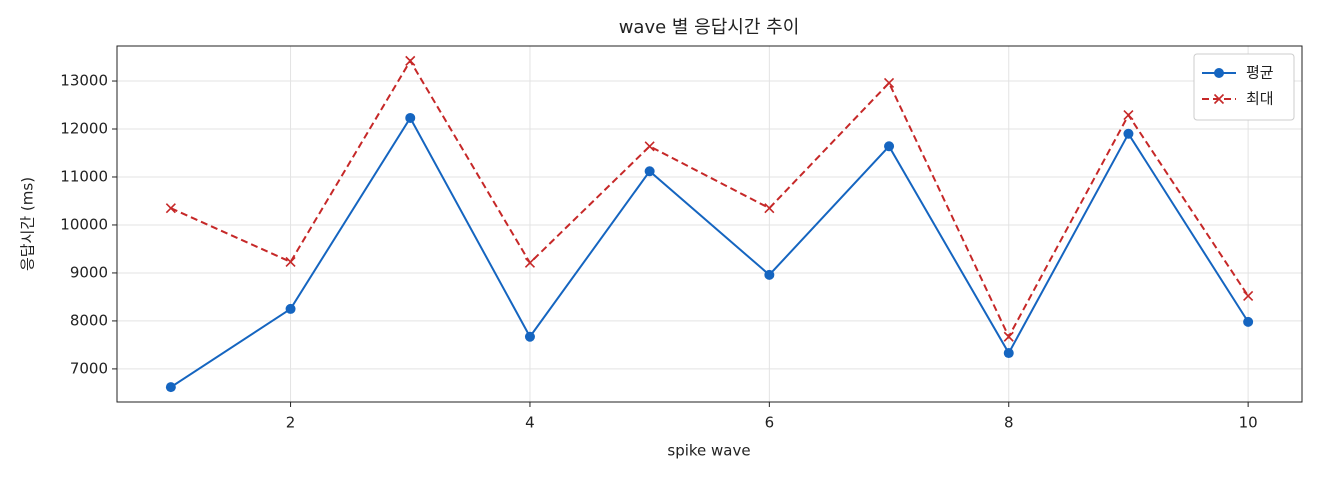 The width and height of the screenshot is (1320, 484). What do you see at coordinates (1260, 99) in the screenshot?
I see `legend-label: 최대` at bounding box center [1260, 99].